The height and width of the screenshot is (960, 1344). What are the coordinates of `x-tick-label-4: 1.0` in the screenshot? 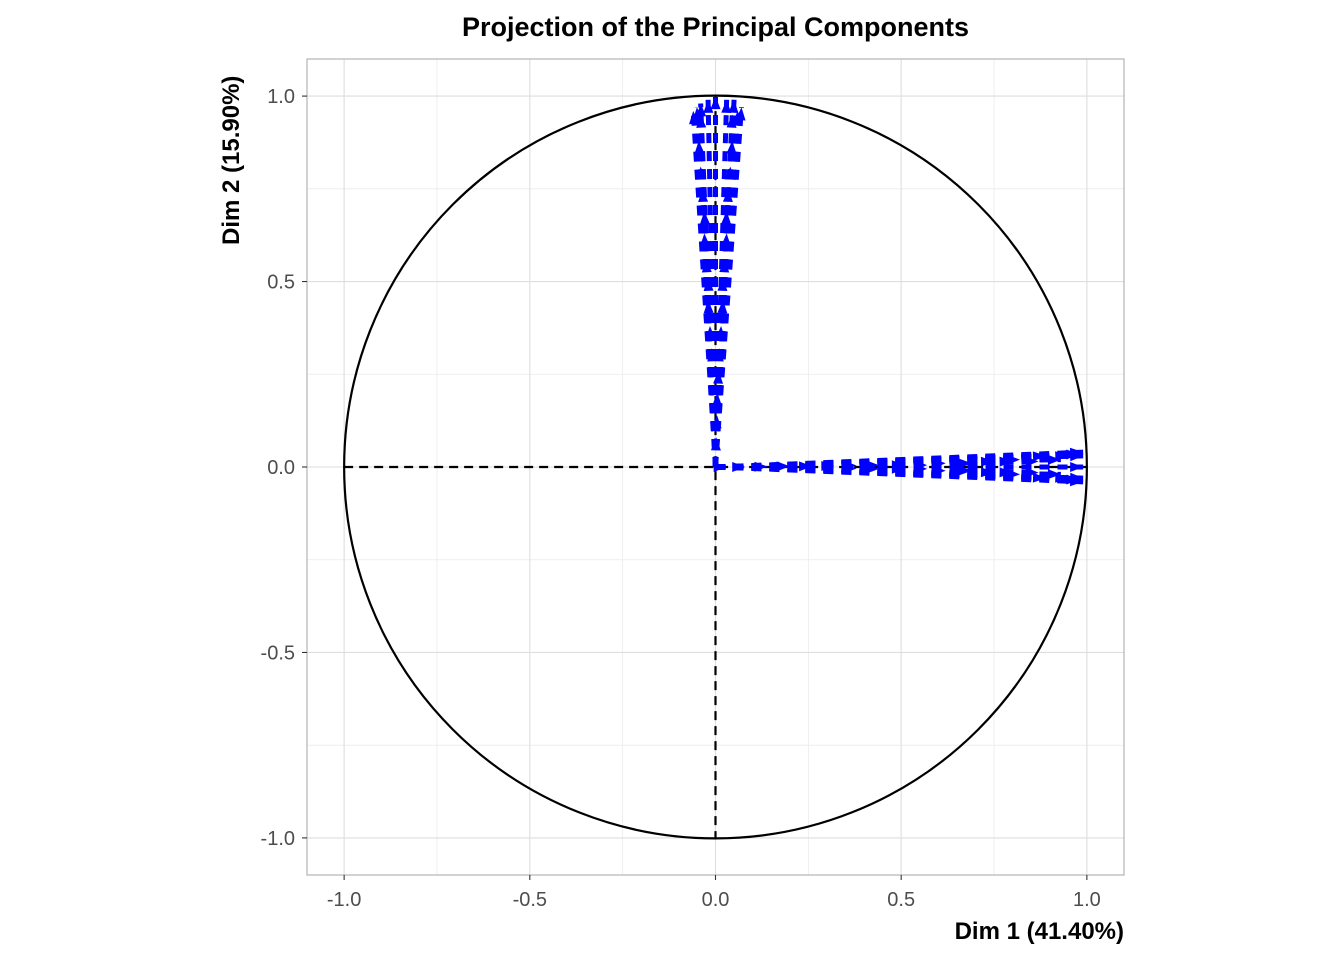 It's located at (1087, 900).